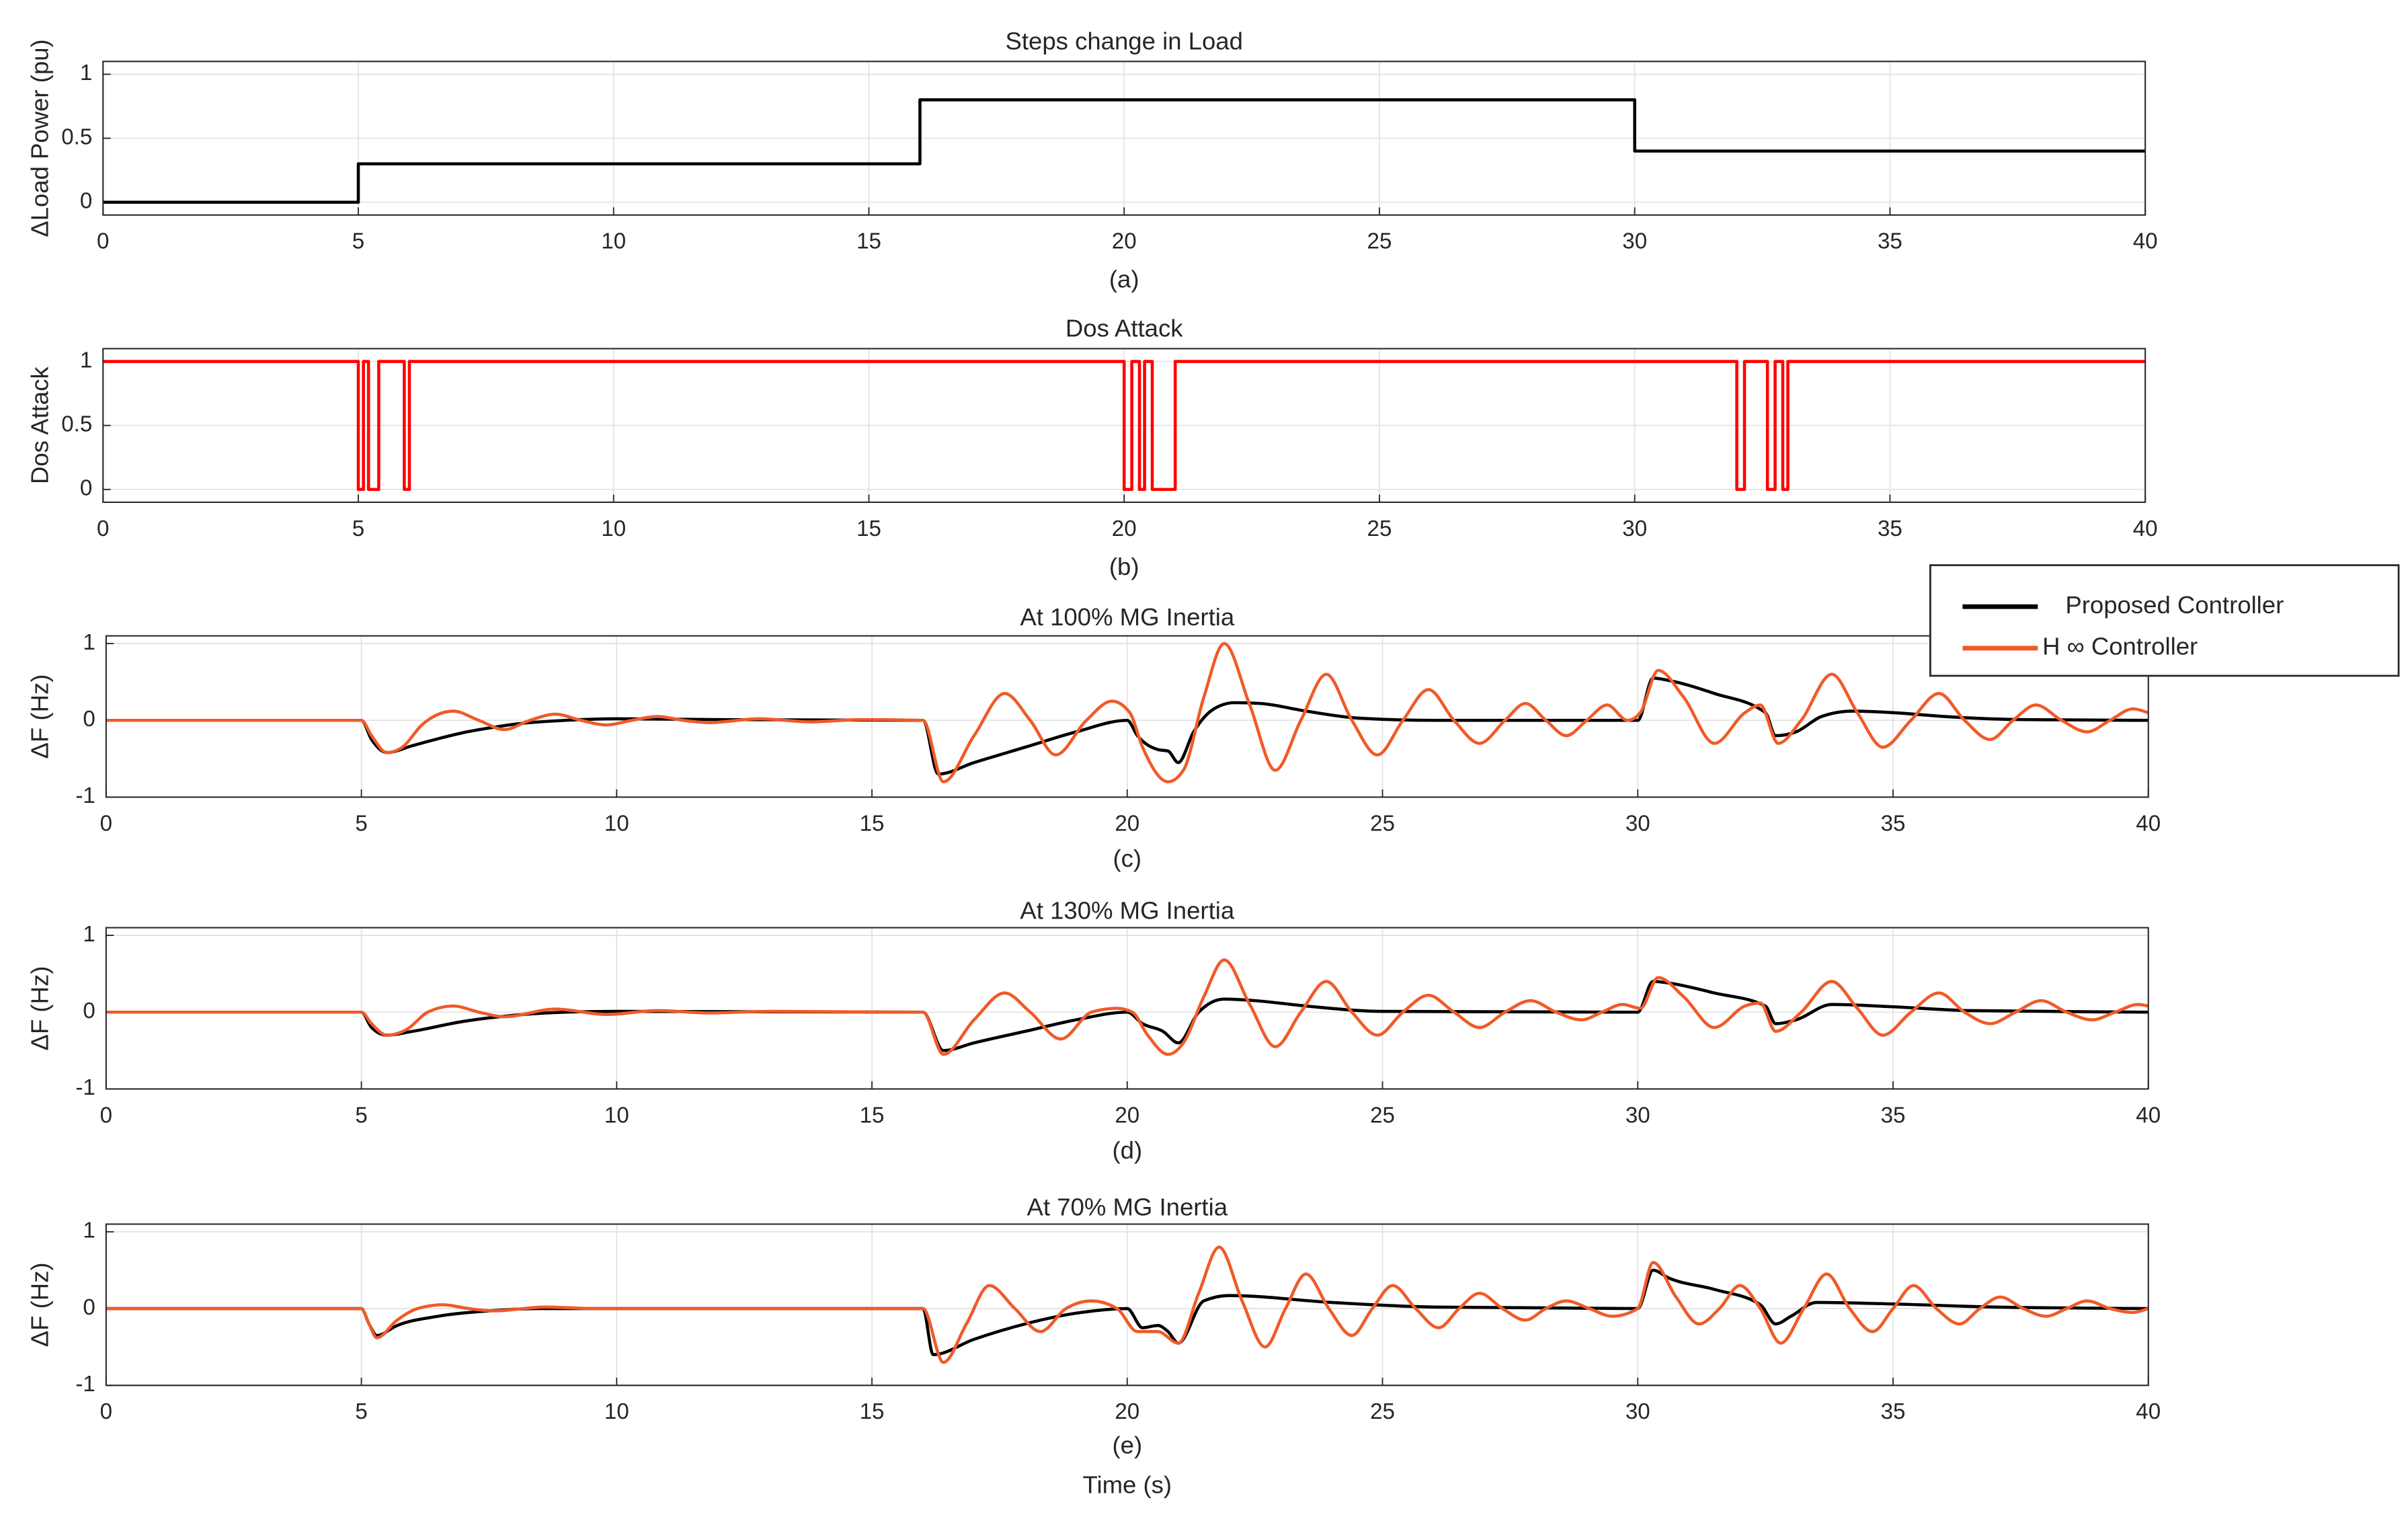  I want to click on chart-title: At 70% MG Inertia, so click(1127, 1206).